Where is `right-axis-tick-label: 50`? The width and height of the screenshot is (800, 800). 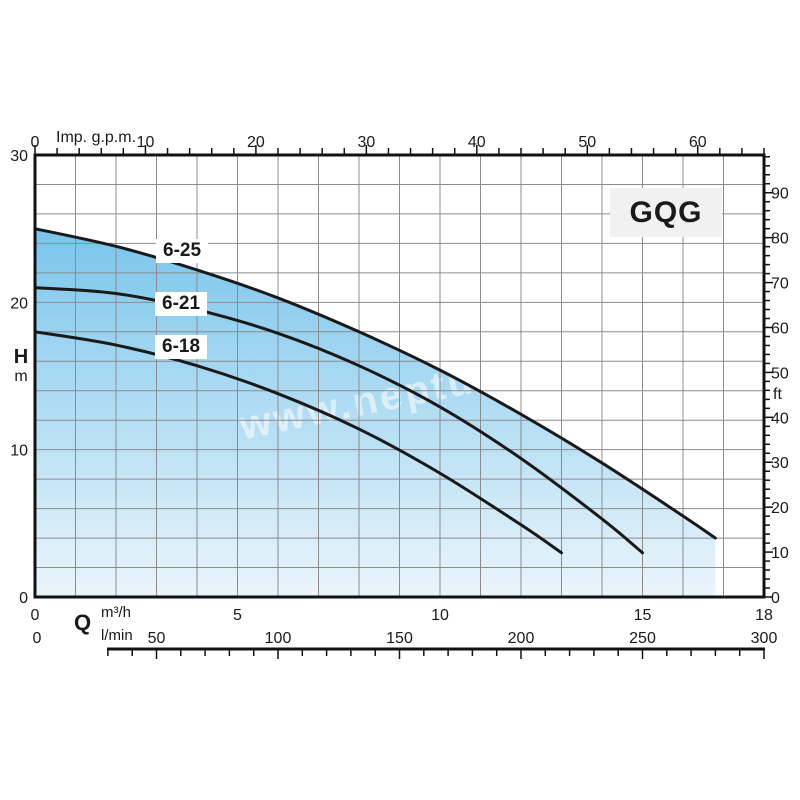 right-axis-tick-label: 50 is located at coordinates (780, 373).